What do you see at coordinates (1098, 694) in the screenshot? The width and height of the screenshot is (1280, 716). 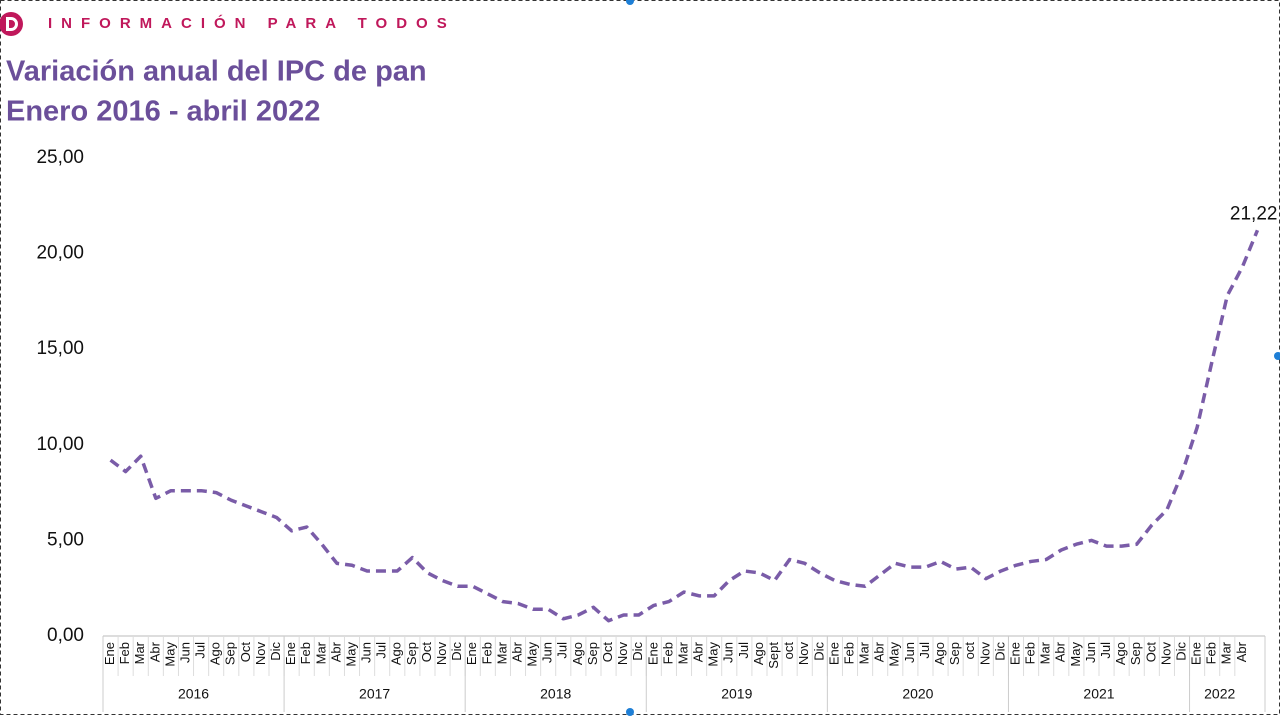 I see `year-label: 2021` at bounding box center [1098, 694].